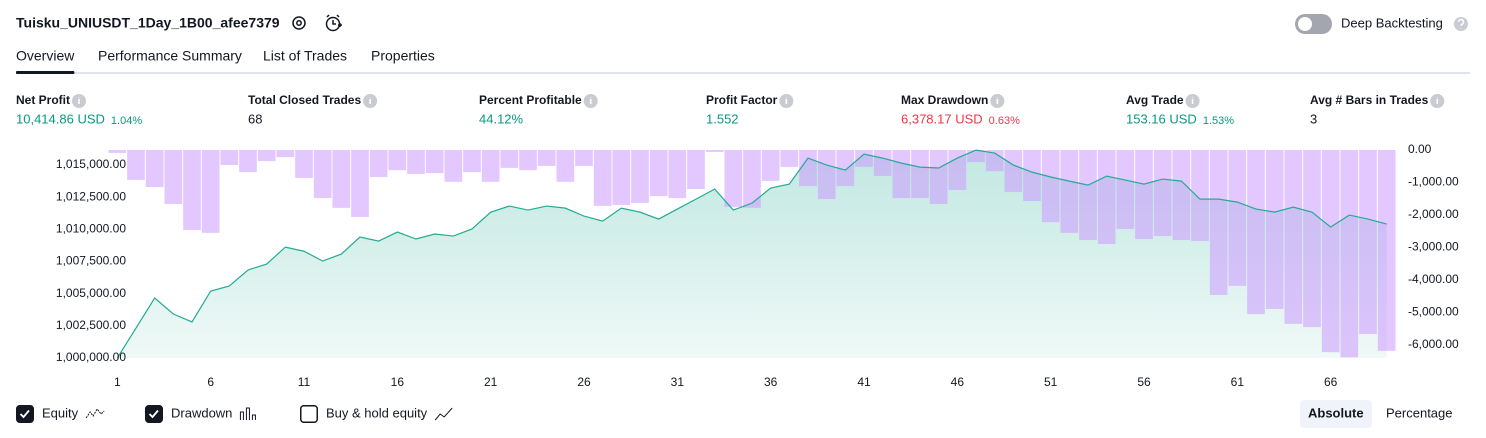 The image size is (1486, 438). I want to click on x-tick-label: 46, so click(958, 382).